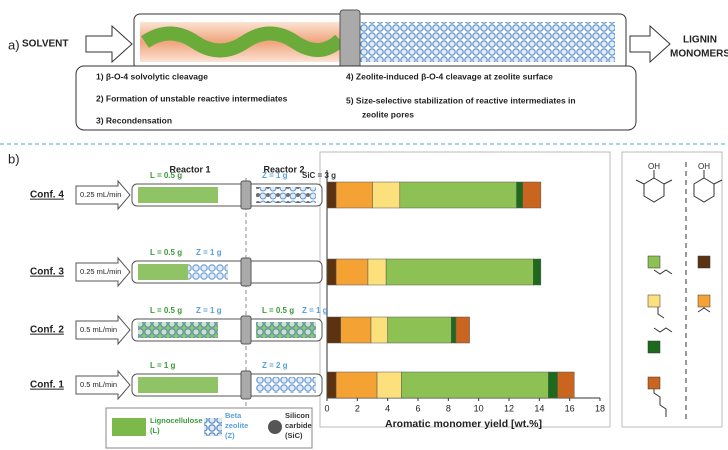 Image resolution: width=728 pixels, height=450 pixels. What do you see at coordinates (45, 44) in the screenshot?
I see `inlet-label: SOLVENT` at bounding box center [45, 44].